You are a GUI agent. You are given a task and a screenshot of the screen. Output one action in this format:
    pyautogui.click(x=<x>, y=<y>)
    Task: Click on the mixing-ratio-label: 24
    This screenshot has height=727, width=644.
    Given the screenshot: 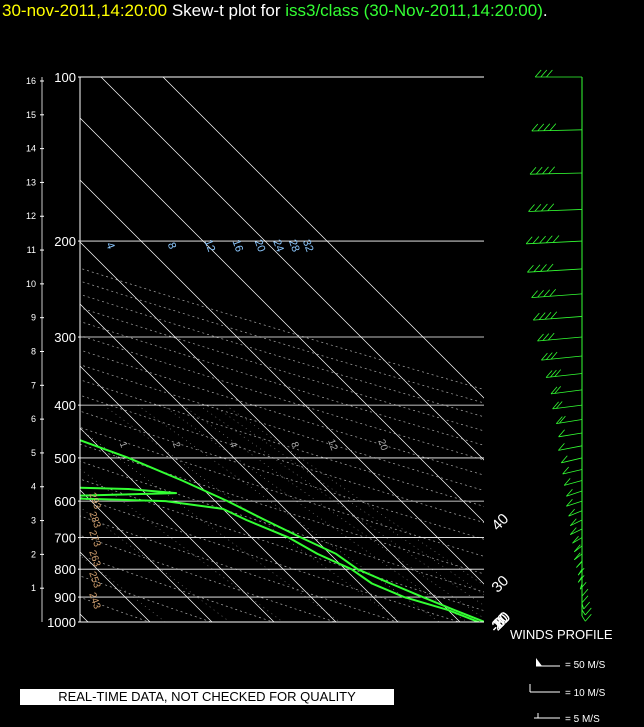 What is the action you would take?
    pyautogui.click(x=277, y=246)
    